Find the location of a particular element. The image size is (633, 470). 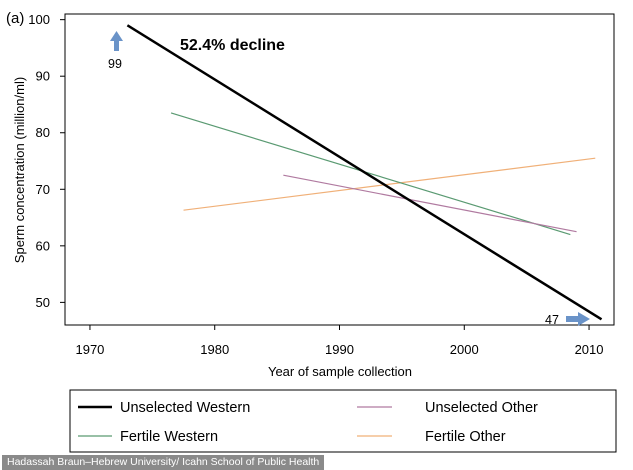

legend-label-unselected-western: Unselected Western is located at coordinates (185, 408).